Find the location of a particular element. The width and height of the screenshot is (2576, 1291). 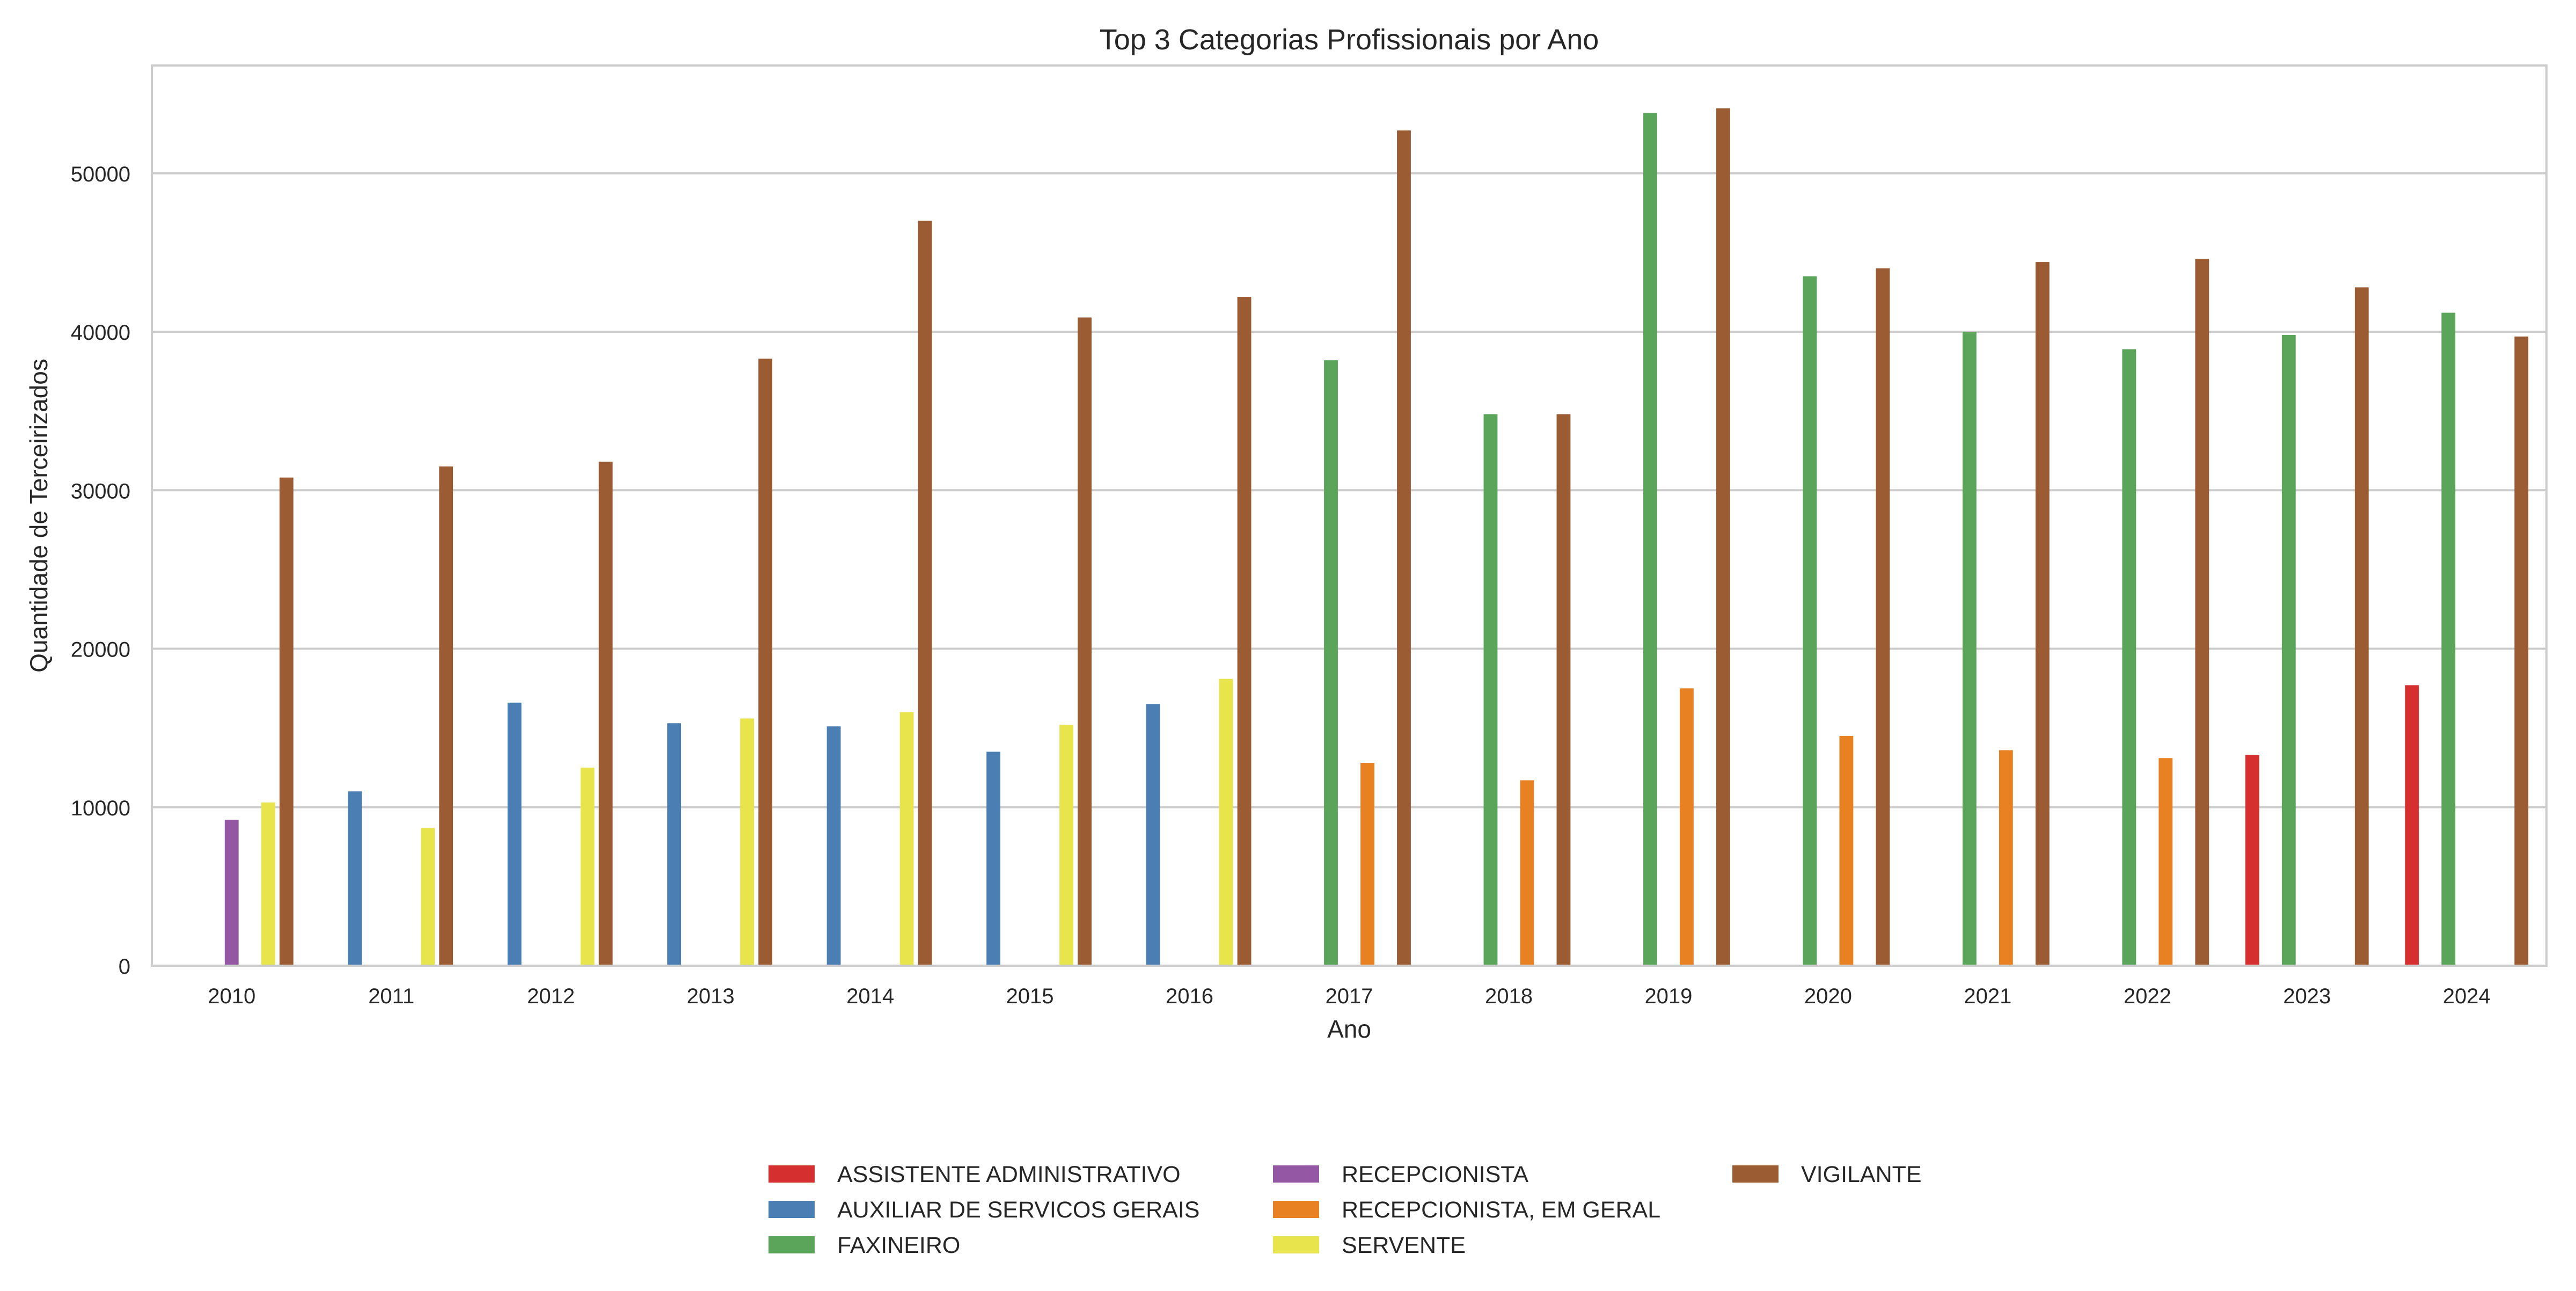

x-tick-label: 2020 is located at coordinates (1828, 996).